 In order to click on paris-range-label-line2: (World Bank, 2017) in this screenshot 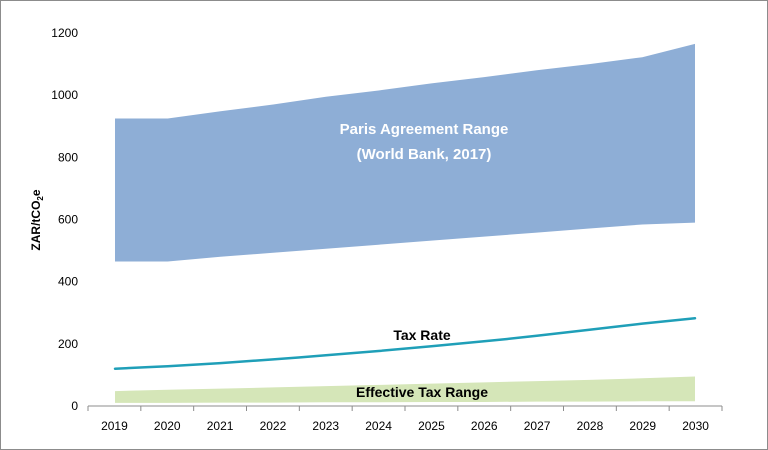, I will do `click(424, 154)`.